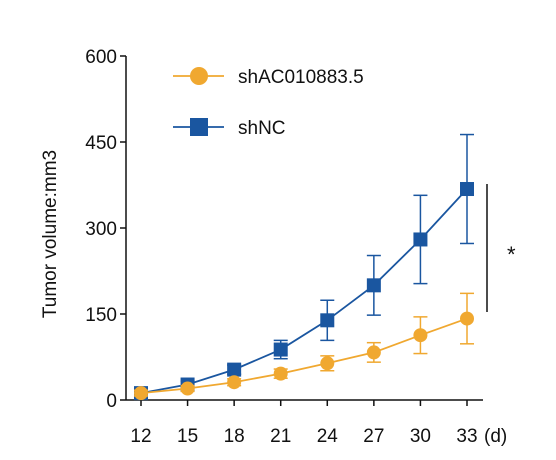  I want to click on legend-label: shAC010883.5, so click(301, 77).